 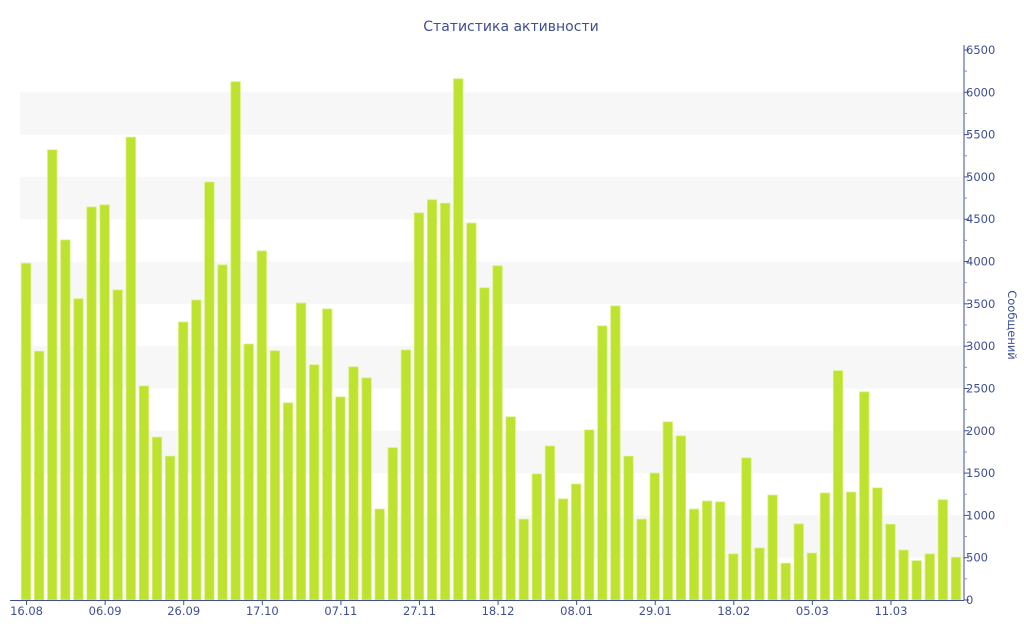 I want to click on y-axis-label: Сообщений, so click(x=1012, y=325).